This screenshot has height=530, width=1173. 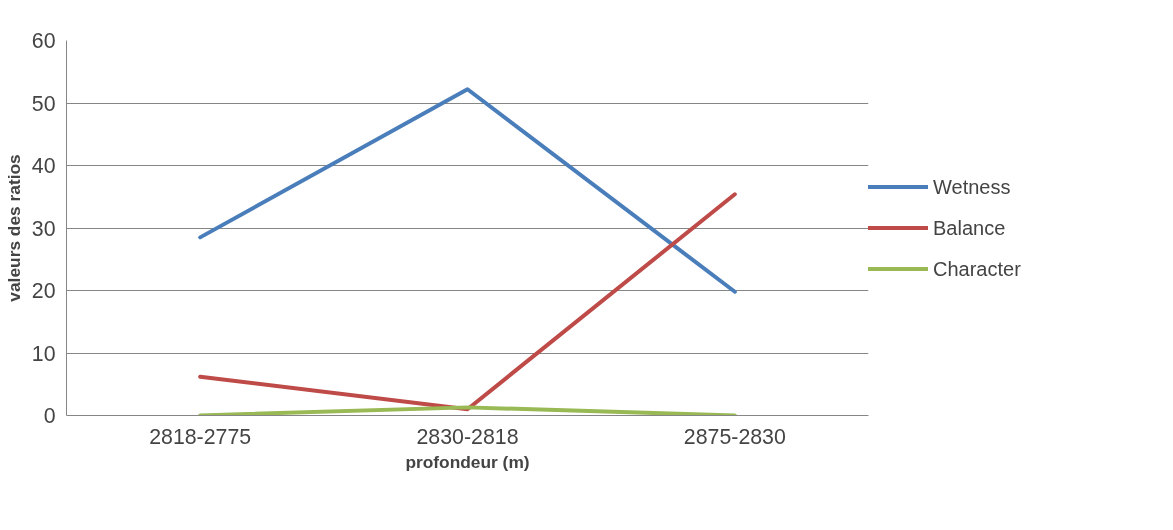 I want to click on y-tick-label: 0, so click(x=49, y=416).